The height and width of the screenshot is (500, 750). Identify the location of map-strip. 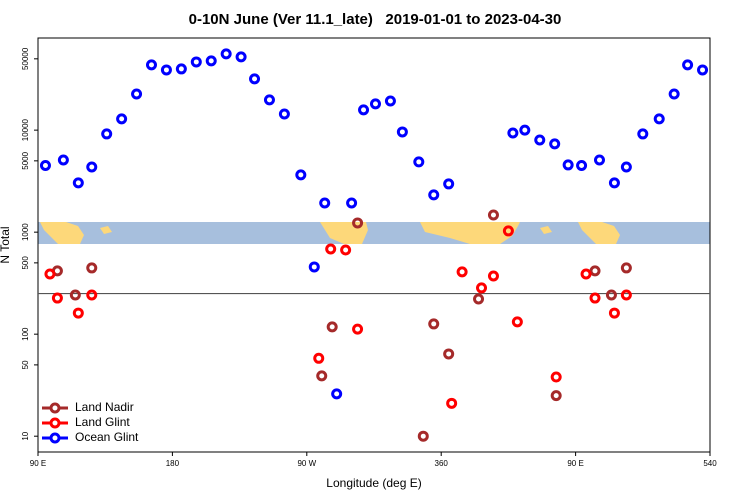
(374, 233).